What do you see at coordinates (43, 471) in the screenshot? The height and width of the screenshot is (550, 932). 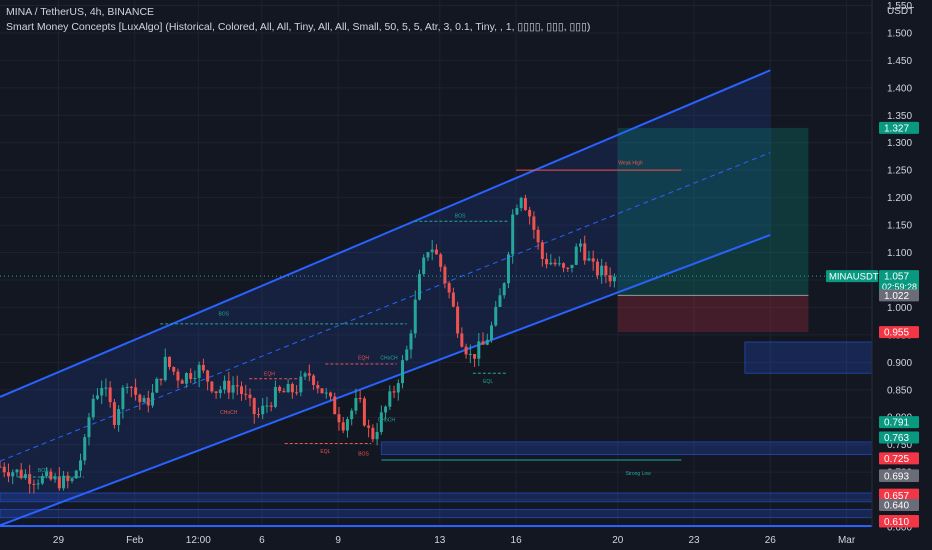 I see `structure-label: BOS` at bounding box center [43, 471].